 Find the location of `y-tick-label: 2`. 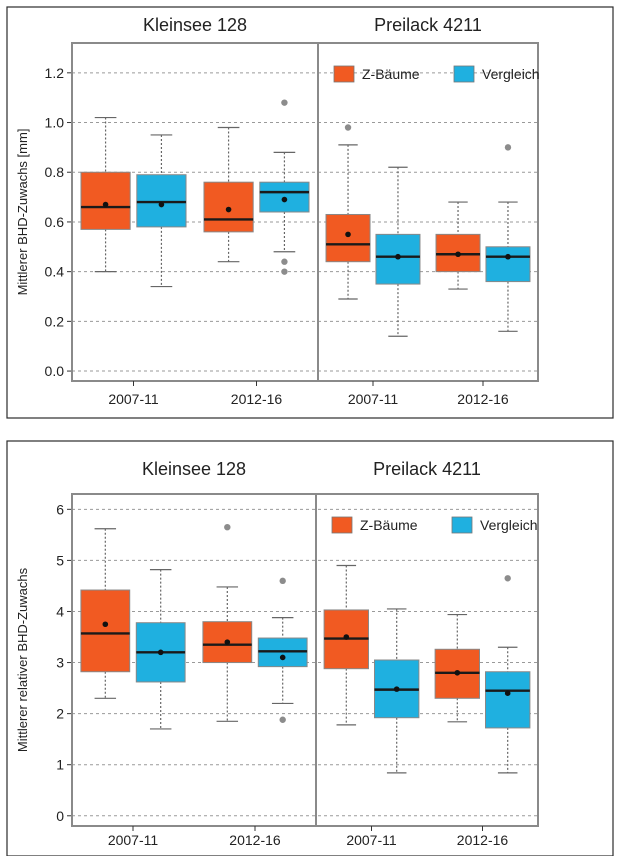

y-tick-label: 2 is located at coordinates (60, 714).